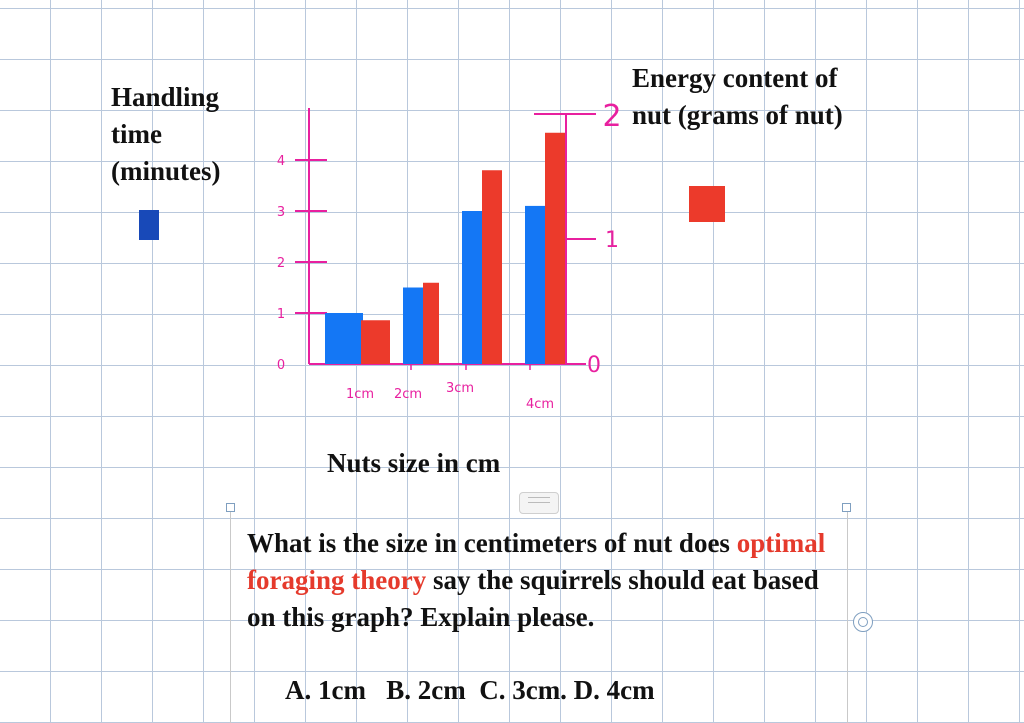  I want to click on right-axis-tick-label: 2, so click(611, 116).